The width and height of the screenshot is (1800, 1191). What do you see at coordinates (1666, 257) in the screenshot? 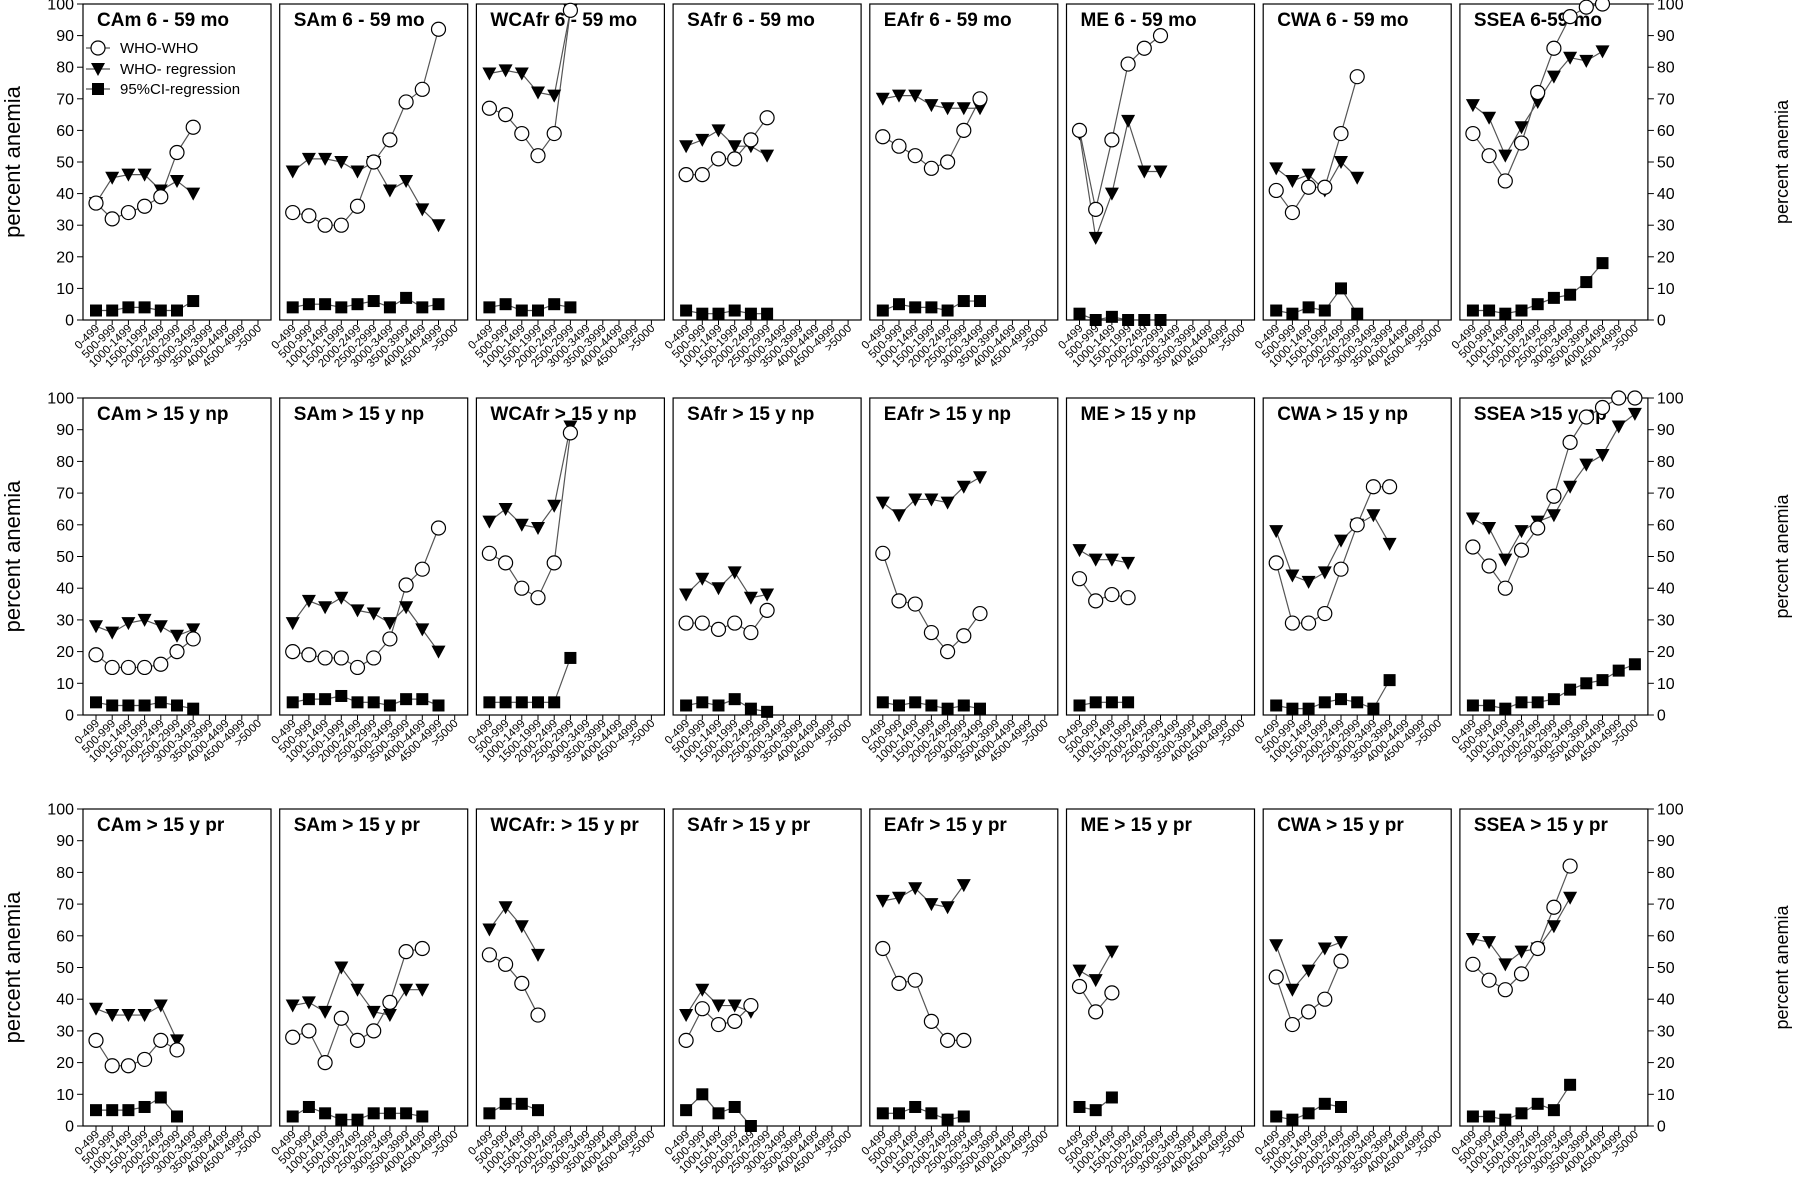
I see `y-tick-label-right: 20` at bounding box center [1666, 257].